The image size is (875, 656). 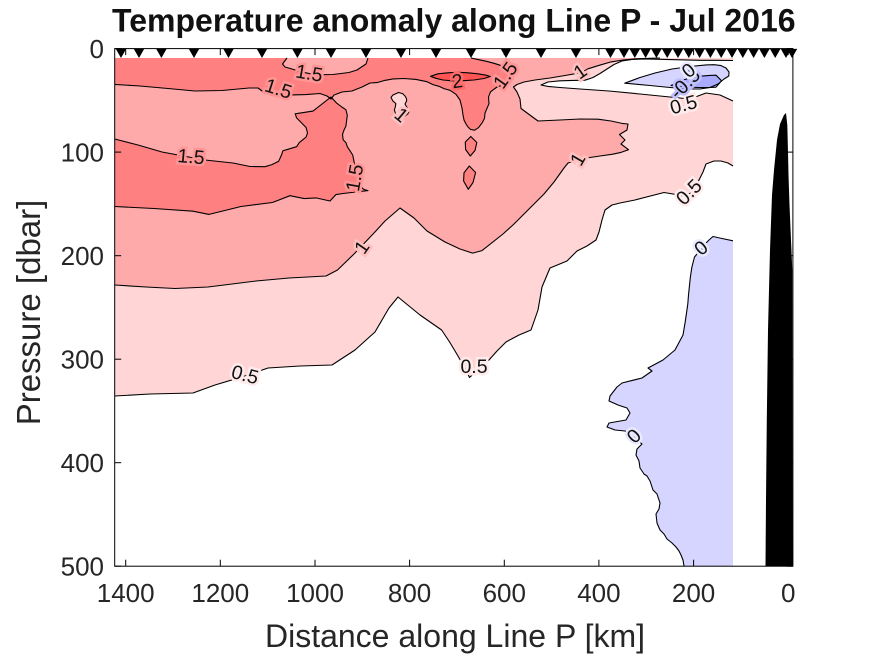 What do you see at coordinates (126, 593) in the screenshot?
I see `svg-text: 1400` at bounding box center [126, 593].